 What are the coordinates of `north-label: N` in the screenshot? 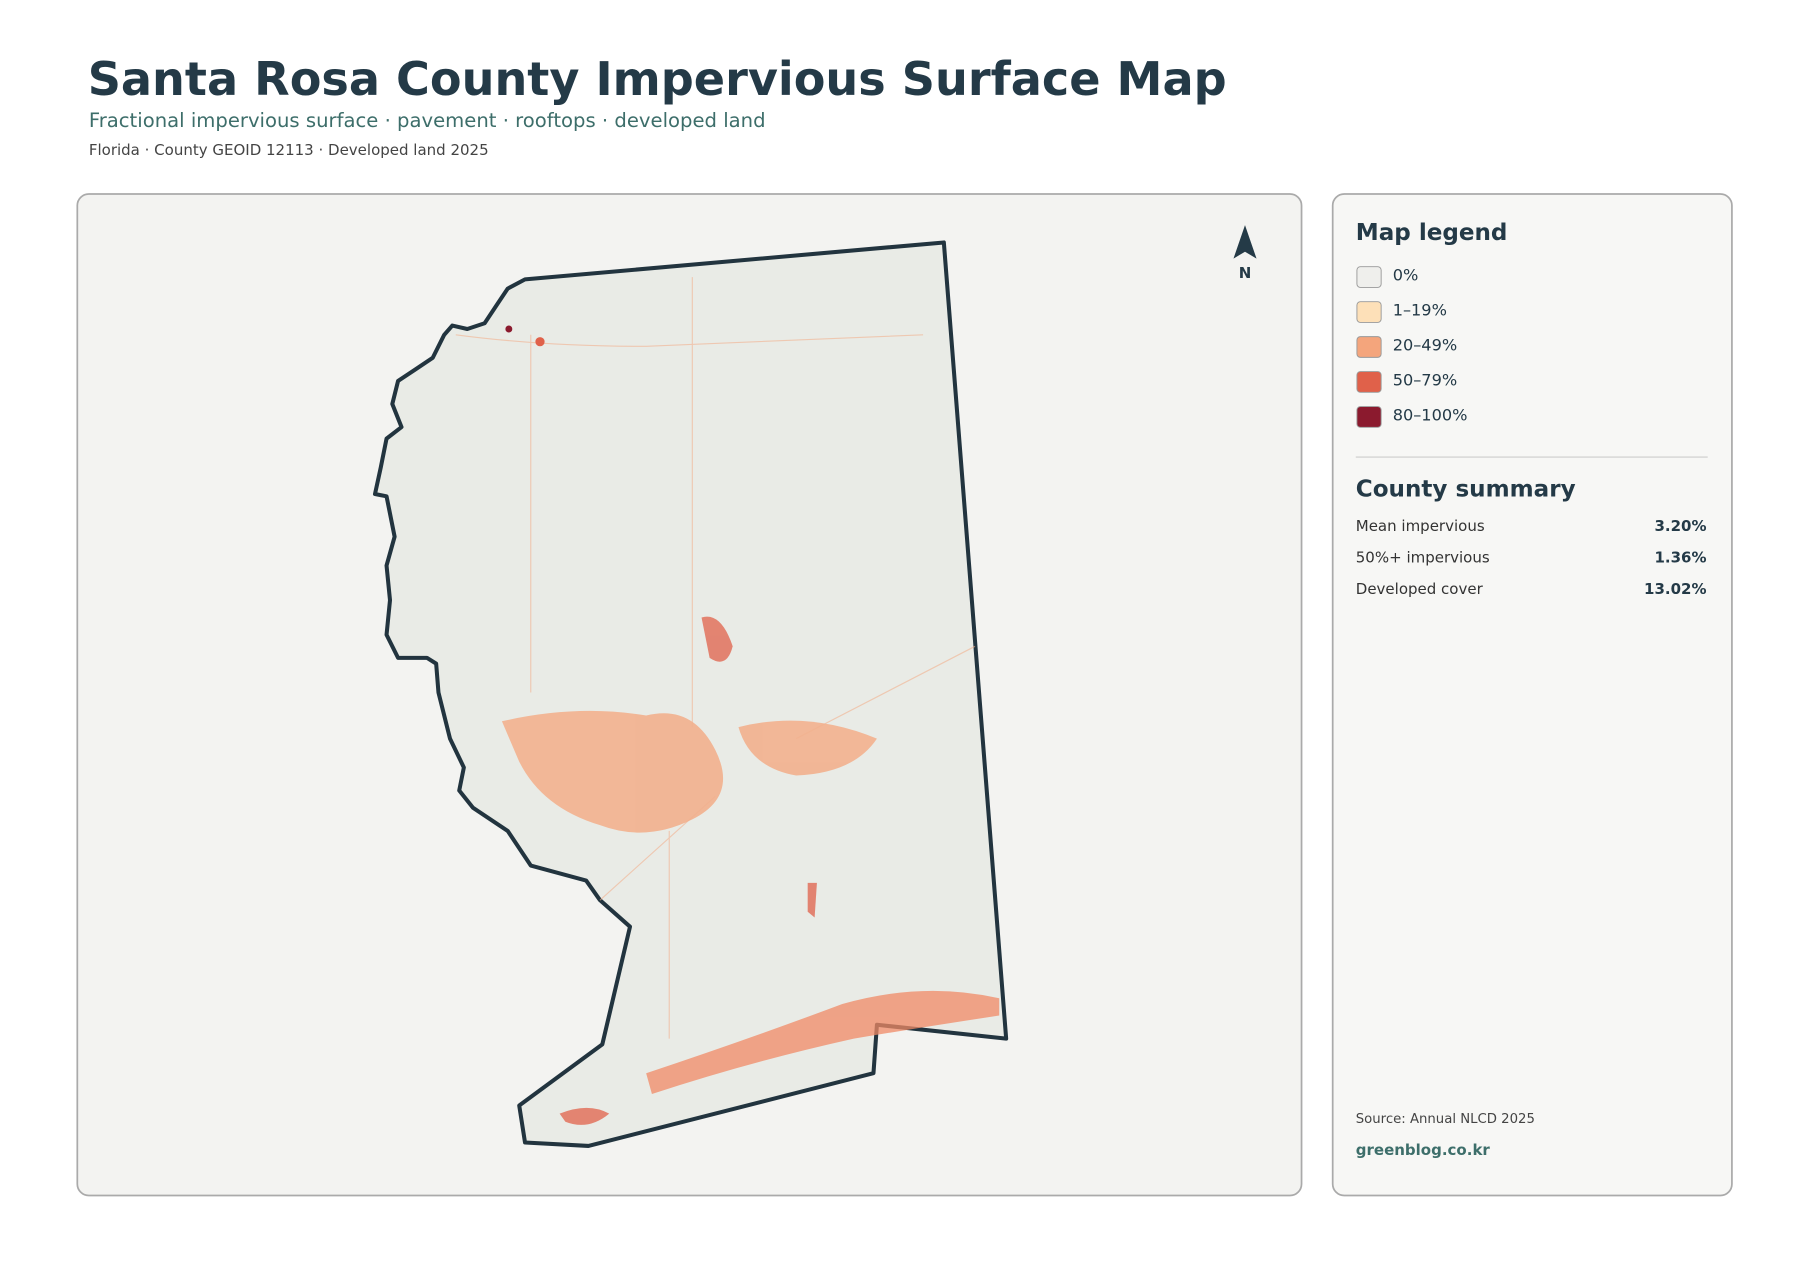 It's located at (1245, 273).